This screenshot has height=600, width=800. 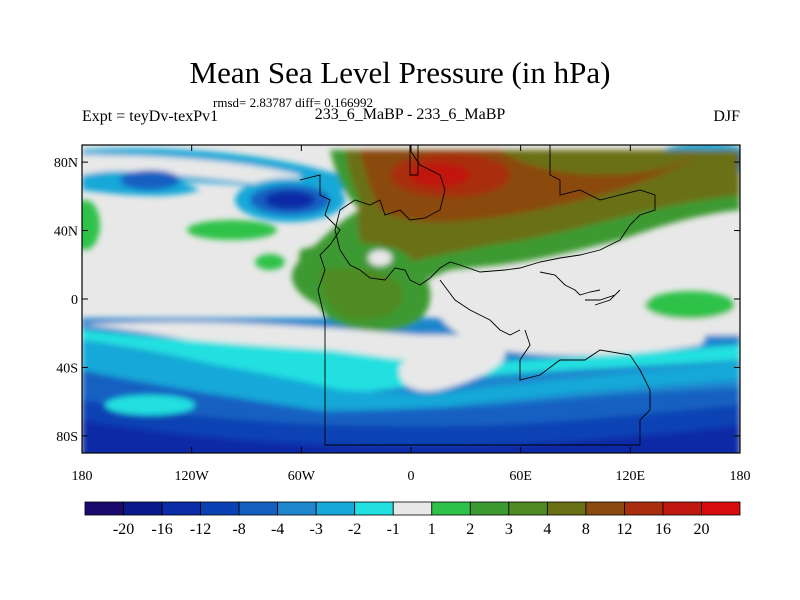 What do you see at coordinates (200, 529) in the screenshot?
I see `colorbar-label: -12` at bounding box center [200, 529].